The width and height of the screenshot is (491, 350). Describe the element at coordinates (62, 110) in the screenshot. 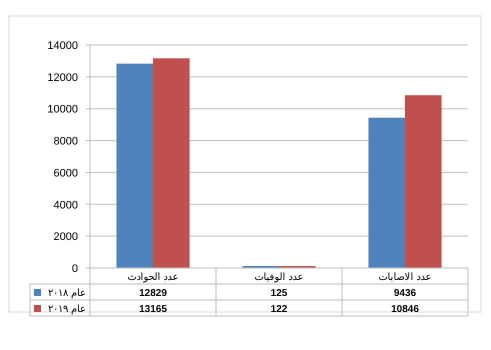

I see `y-tick-label: 10000` at that location.